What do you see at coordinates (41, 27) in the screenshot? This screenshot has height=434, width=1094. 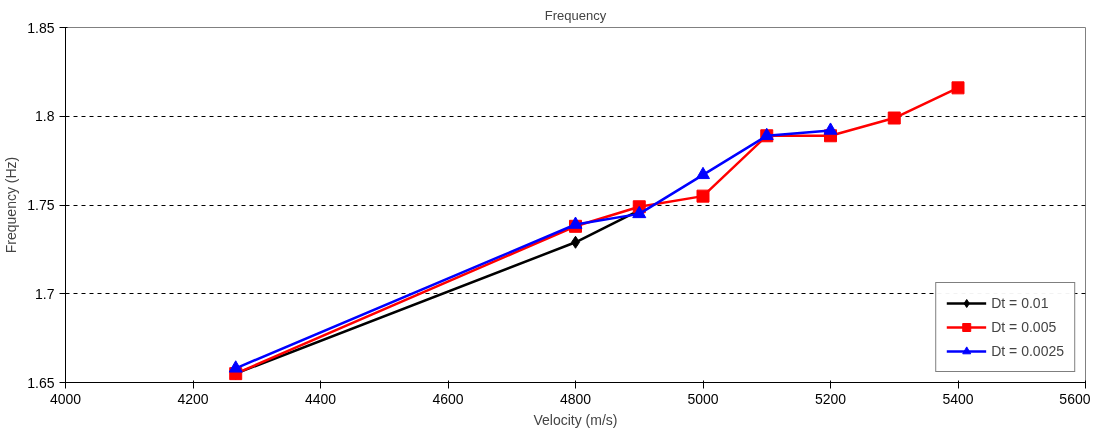 I see `y-tick-label: 1.85` at bounding box center [41, 27].